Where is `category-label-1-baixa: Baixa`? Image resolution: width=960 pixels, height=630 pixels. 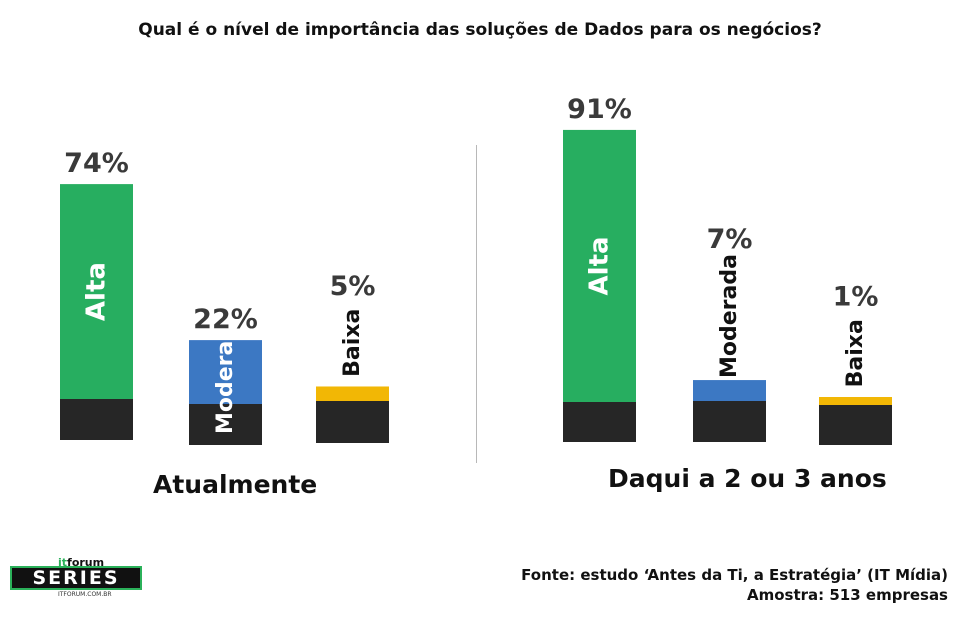
category-label-1-baixa: Baixa is located at coordinates (855, 353).